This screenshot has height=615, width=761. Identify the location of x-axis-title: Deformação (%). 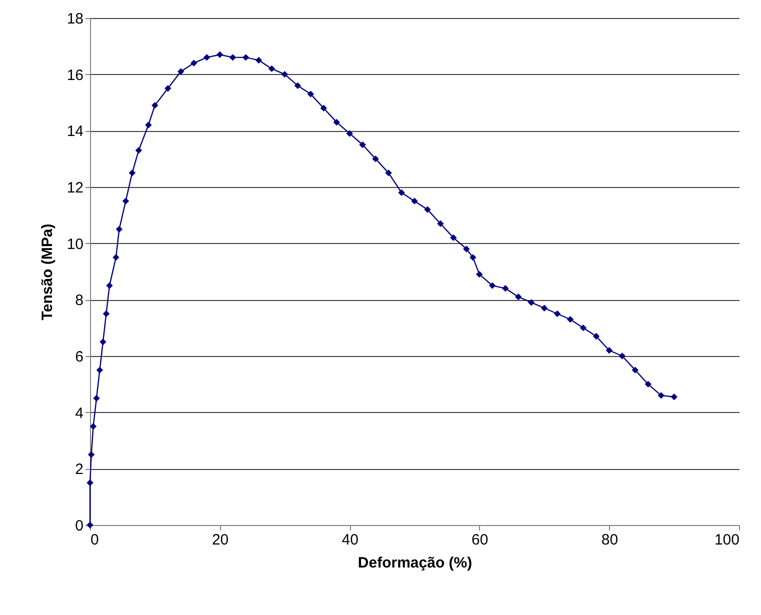
(415, 563).